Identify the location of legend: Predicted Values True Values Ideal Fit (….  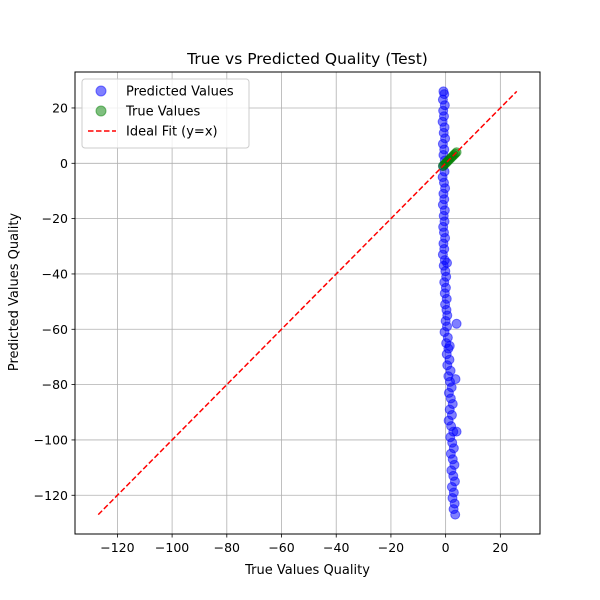
(165, 113).